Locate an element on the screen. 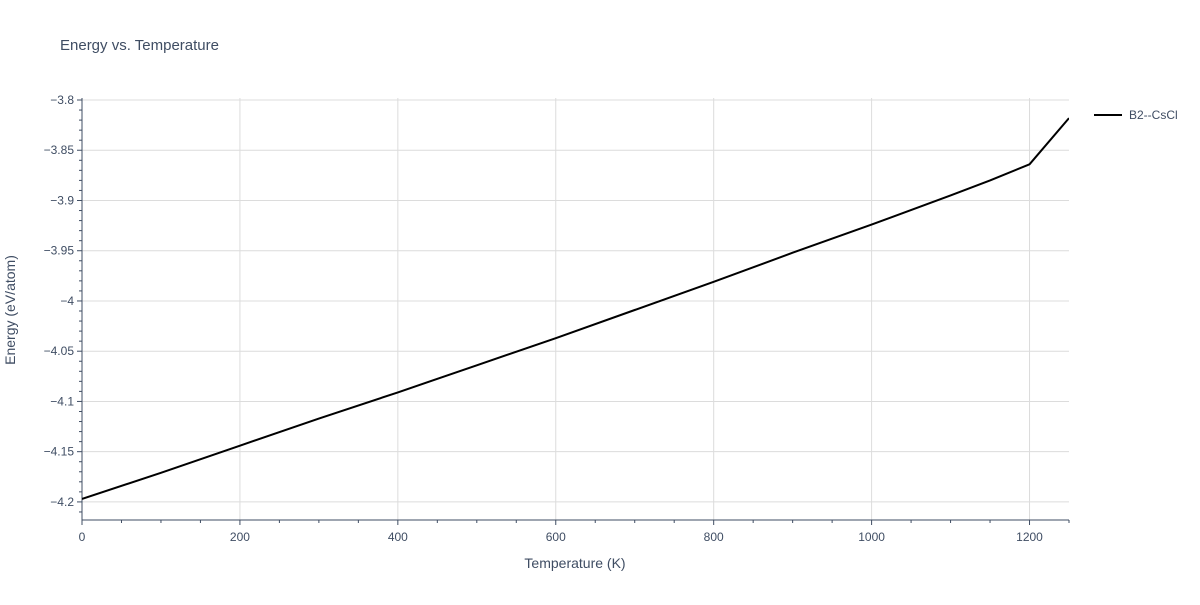 This screenshot has height=605, width=1200. x-tick-label: 200 is located at coordinates (240, 537).